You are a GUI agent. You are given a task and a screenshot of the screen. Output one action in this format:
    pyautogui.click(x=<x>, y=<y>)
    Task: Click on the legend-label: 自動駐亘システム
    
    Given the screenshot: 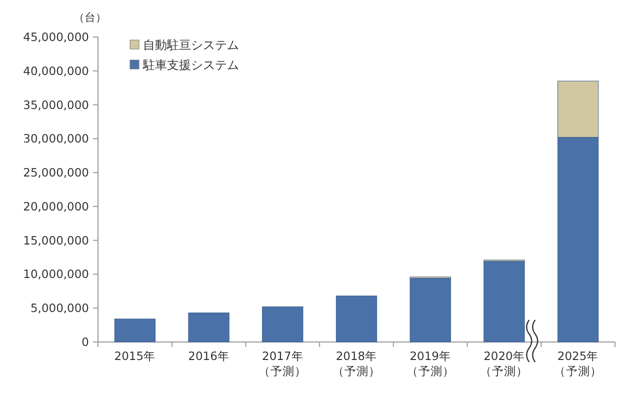 What is the action you would take?
    pyautogui.click(x=191, y=45)
    